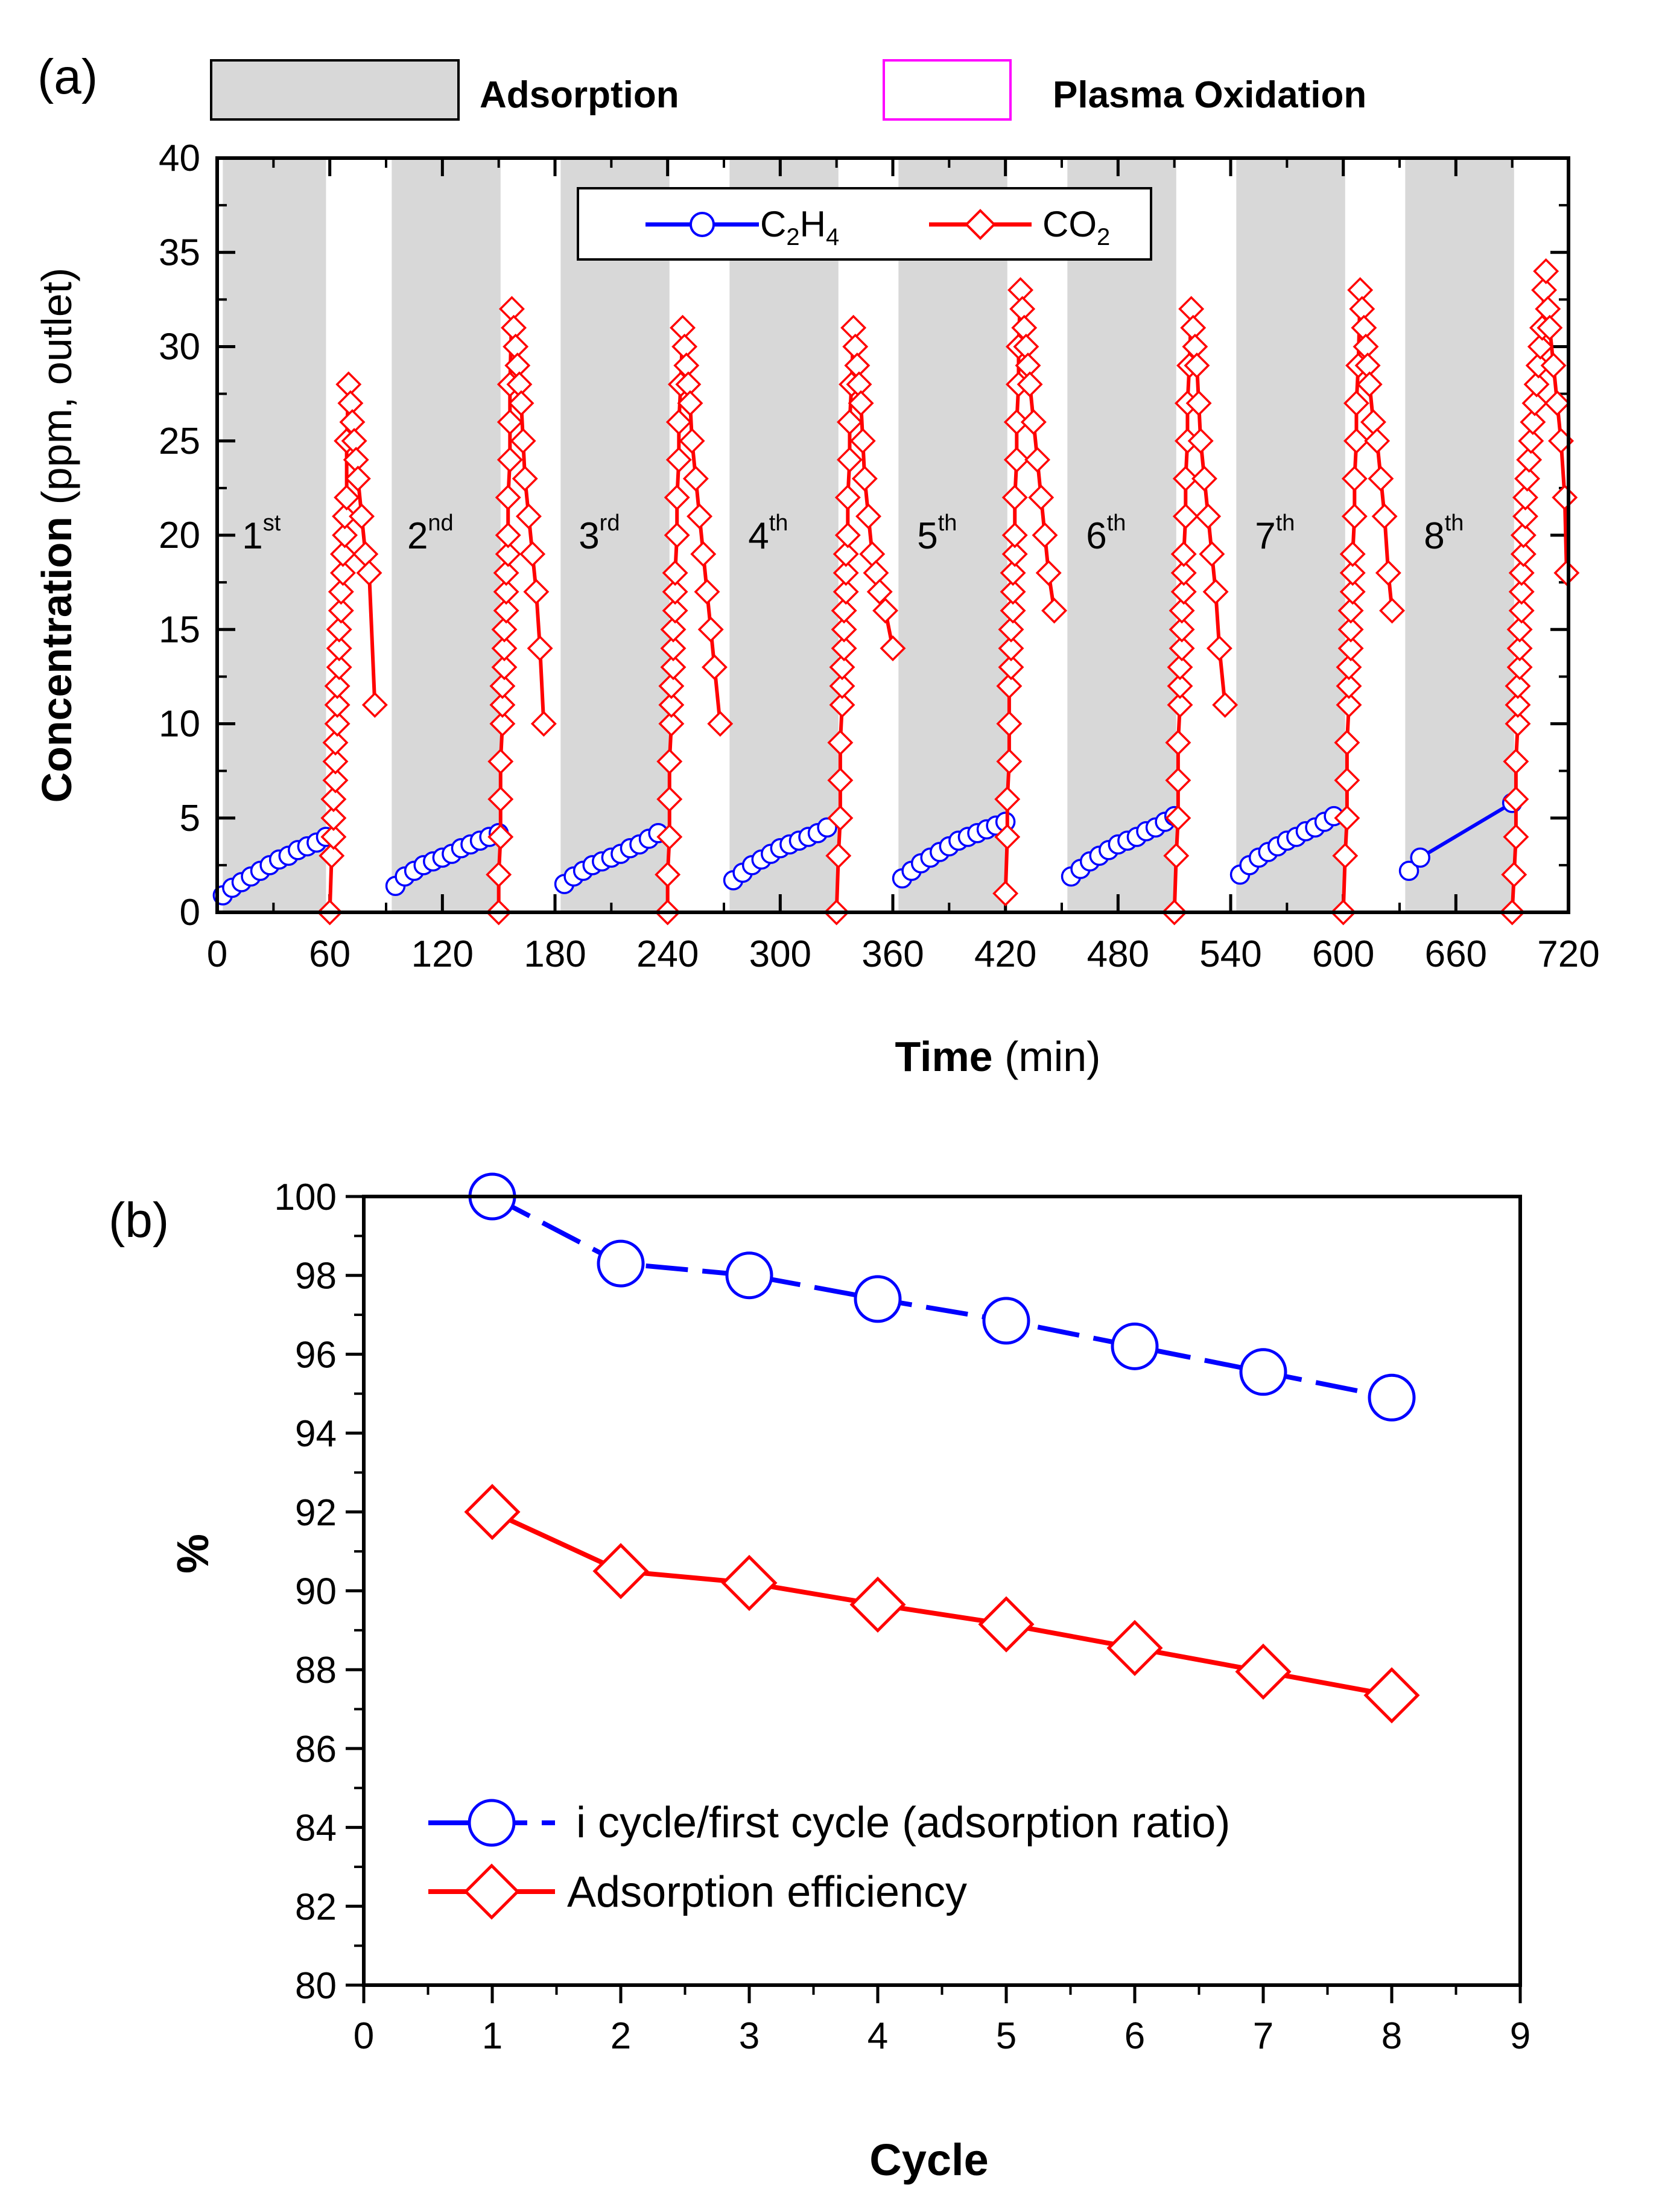  What do you see at coordinates (193, 1554) in the screenshot?
I see `y-axis-title-b: %` at bounding box center [193, 1554].